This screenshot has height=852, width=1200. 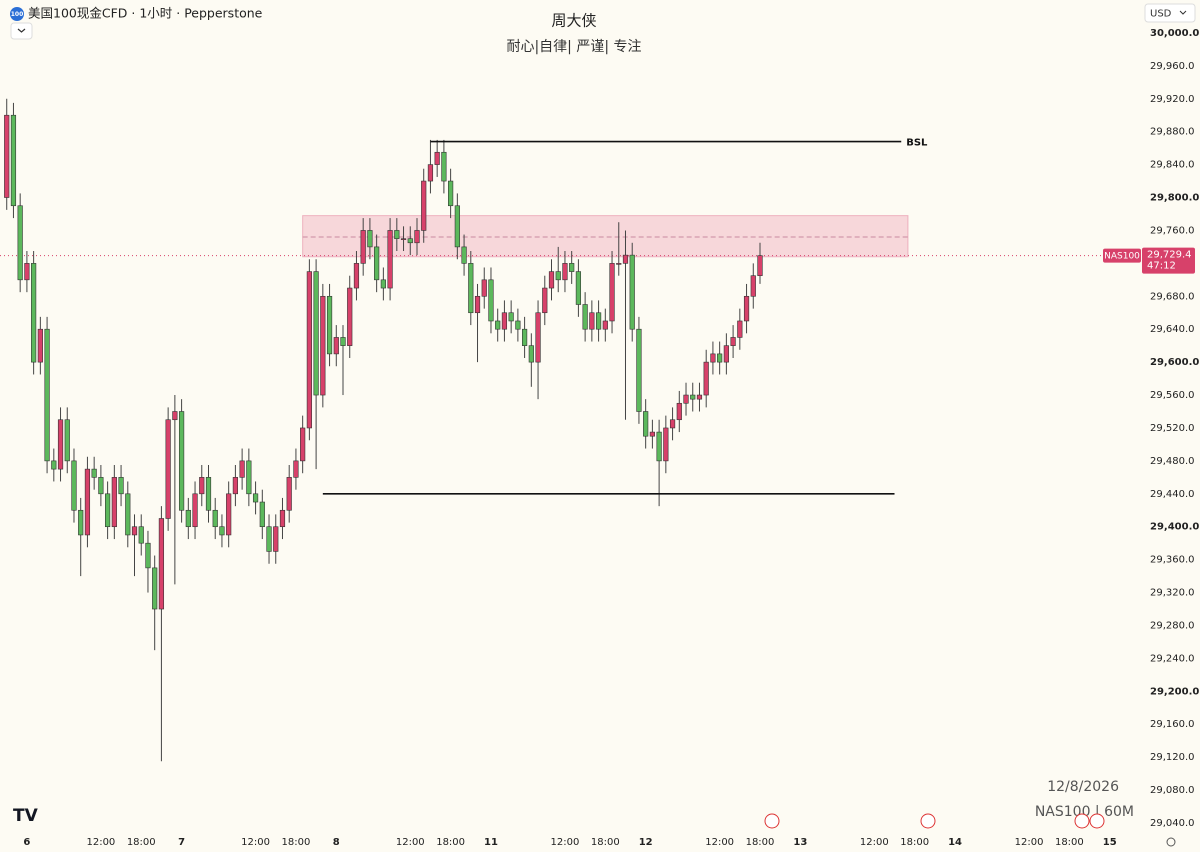 What do you see at coordinates (1161, 266) in the screenshot?
I see `countdown: 47:12` at bounding box center [1161, 266].